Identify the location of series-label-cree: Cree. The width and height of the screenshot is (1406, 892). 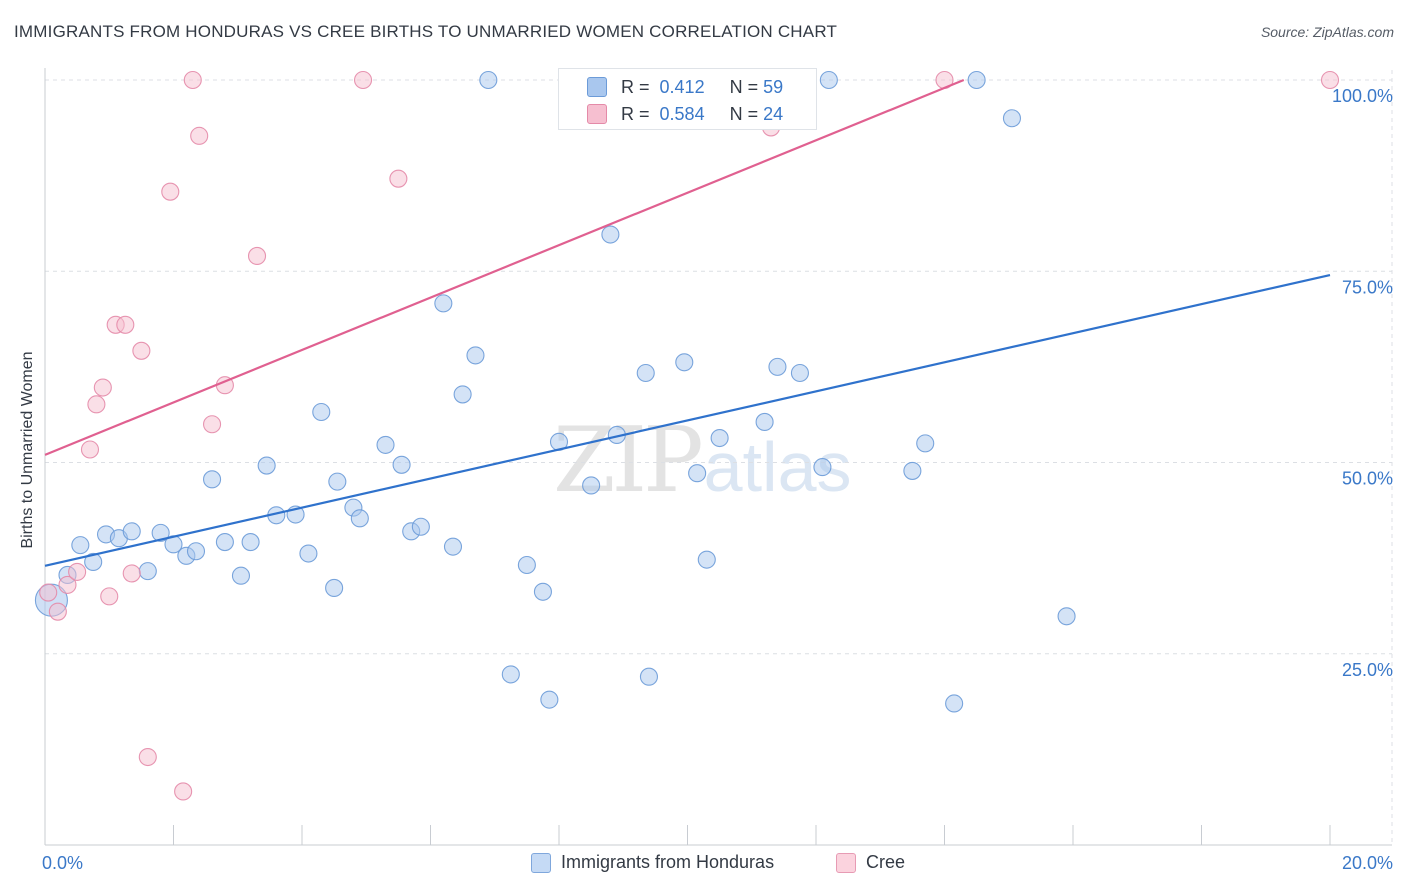
(886, 862).